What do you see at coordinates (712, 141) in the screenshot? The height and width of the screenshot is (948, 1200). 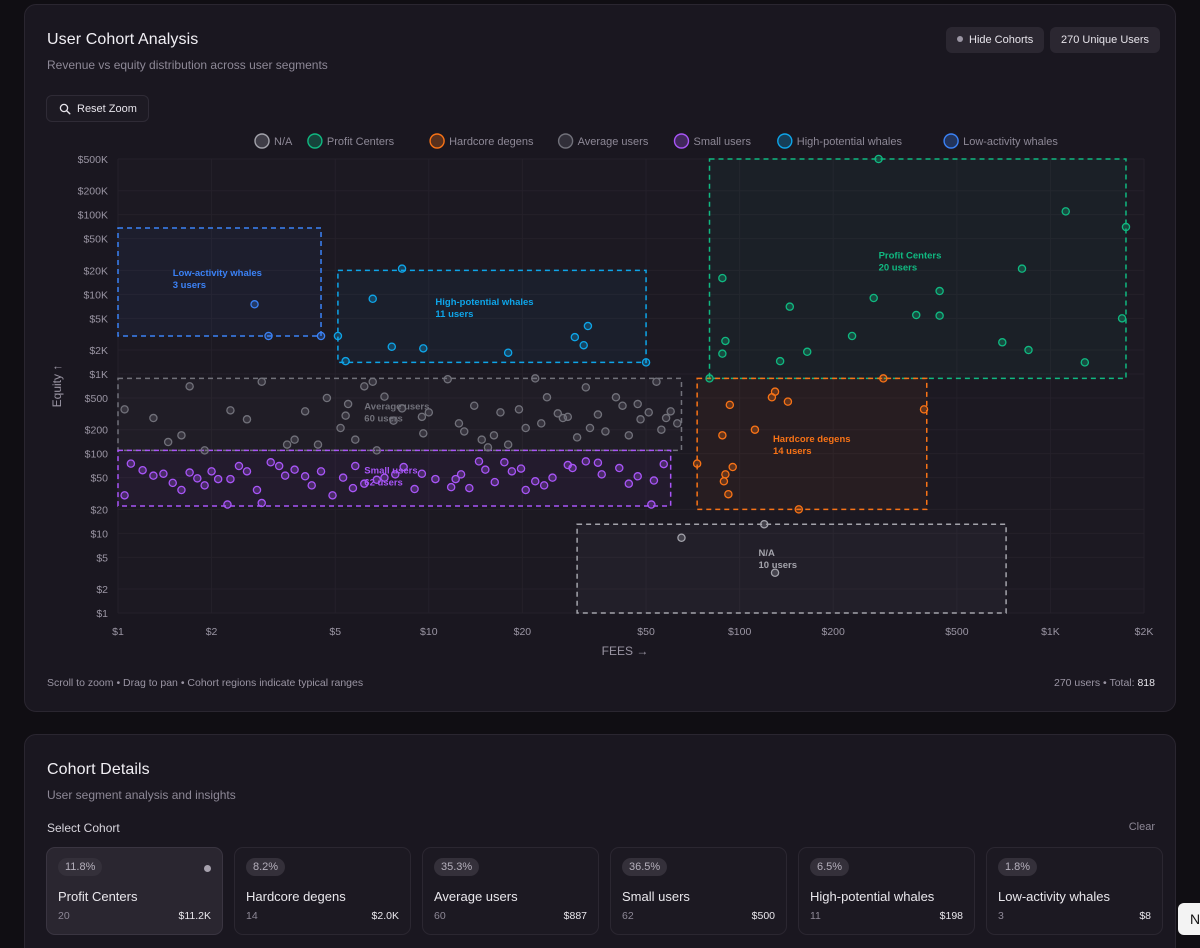 I see `legend-item: Small users` at bounding box center [712, 141].